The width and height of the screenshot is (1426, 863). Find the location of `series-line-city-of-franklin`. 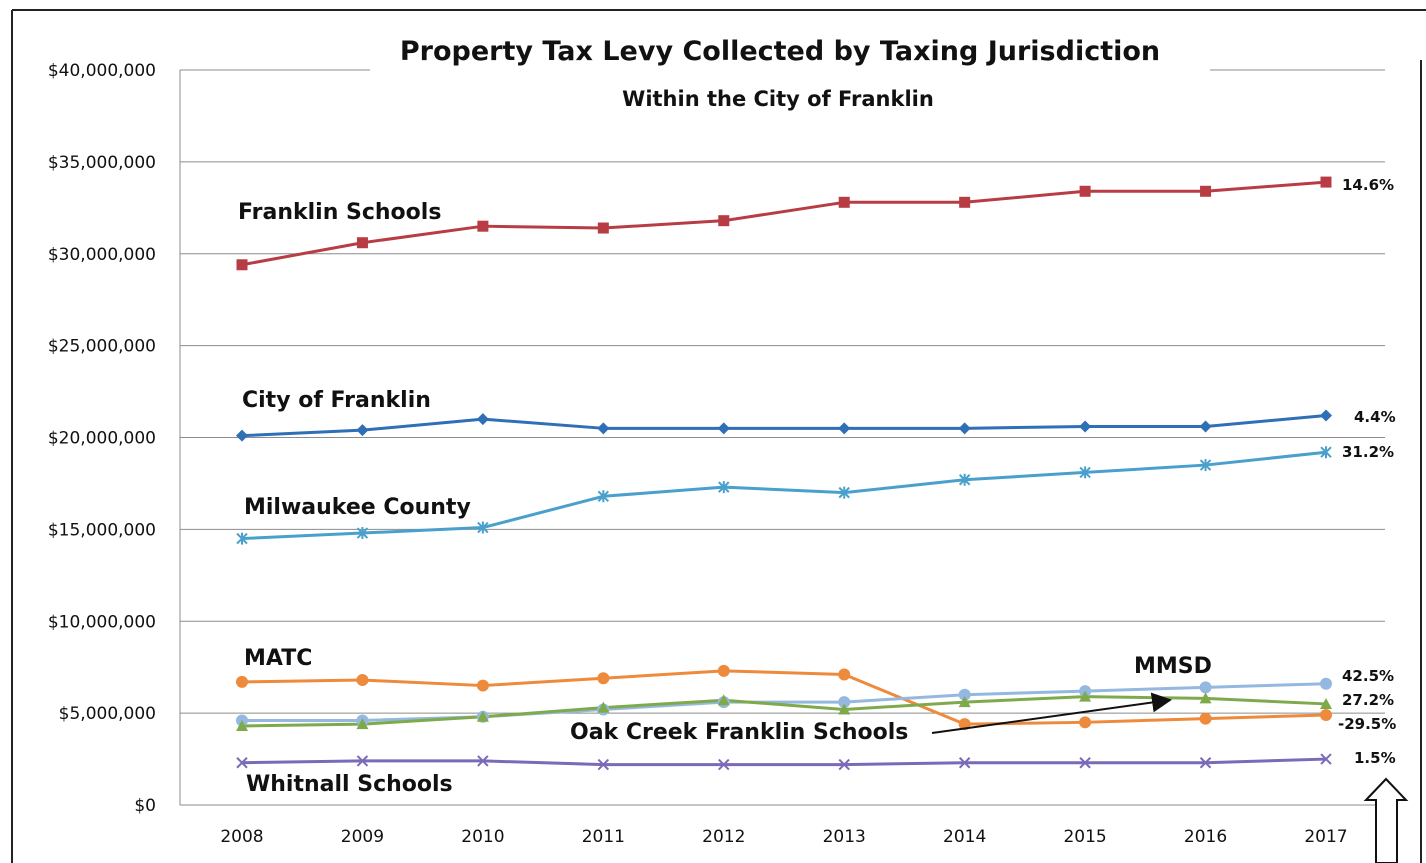

series-line-city-of-franklin is located at coordinates (784, 425).